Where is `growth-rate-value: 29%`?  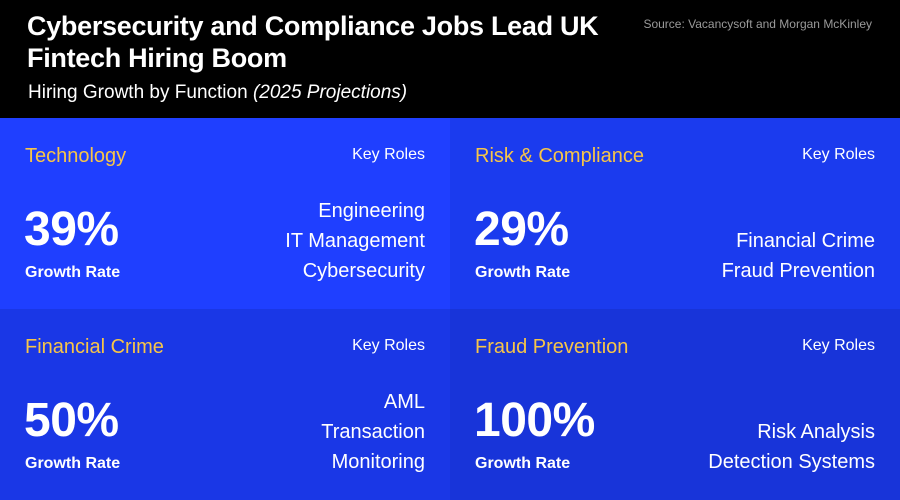
growth-rate-value: 29% is located at coordinates (521, 229).